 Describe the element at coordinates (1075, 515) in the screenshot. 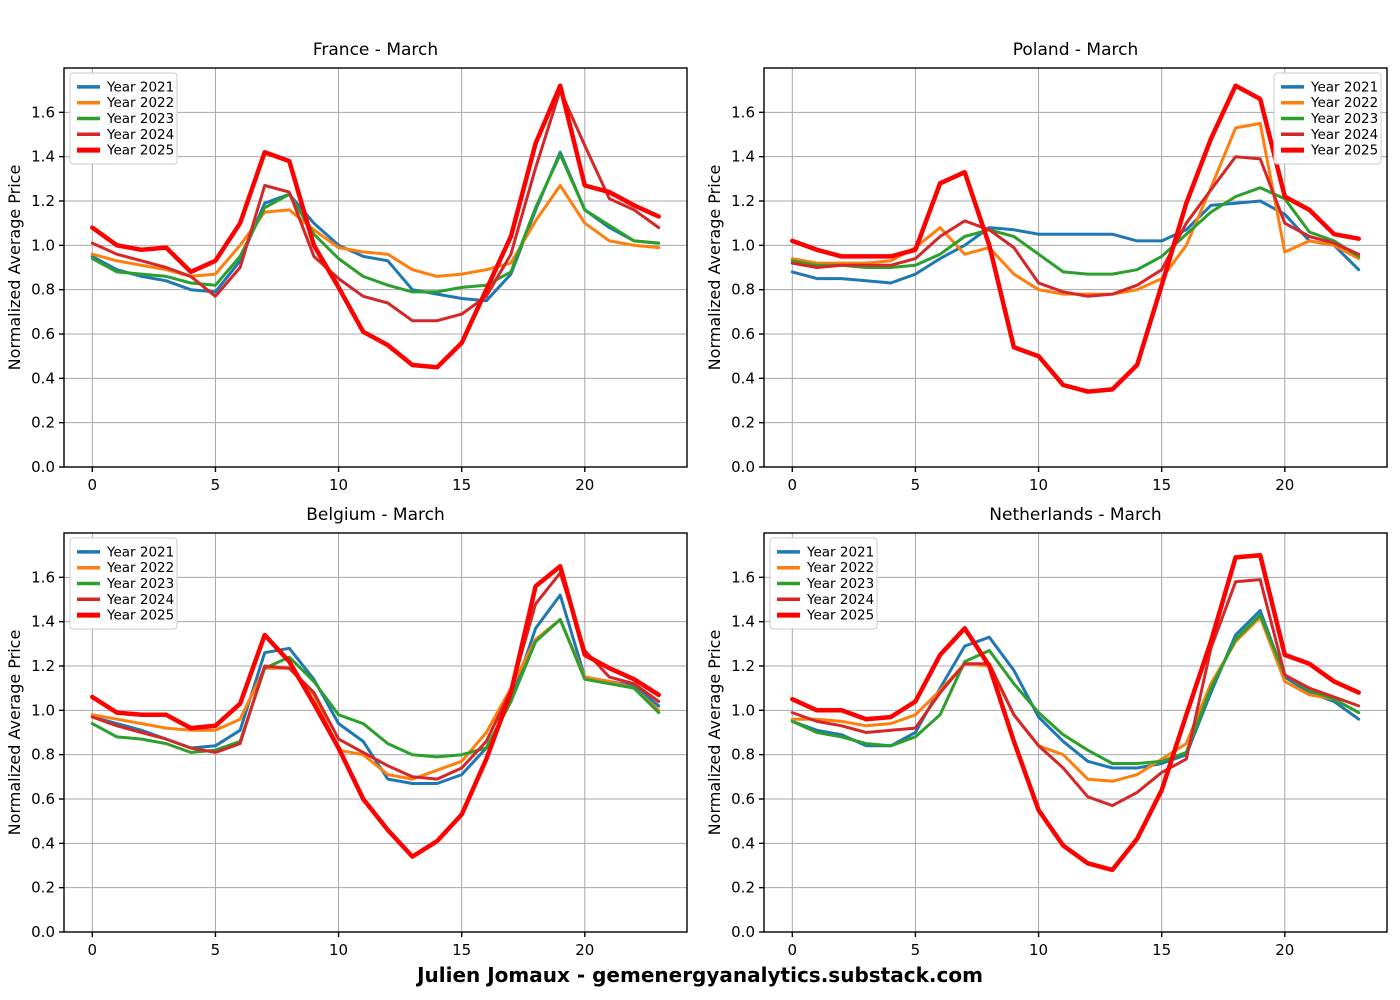

I see `chart-title: Netherlands - March` at that location.